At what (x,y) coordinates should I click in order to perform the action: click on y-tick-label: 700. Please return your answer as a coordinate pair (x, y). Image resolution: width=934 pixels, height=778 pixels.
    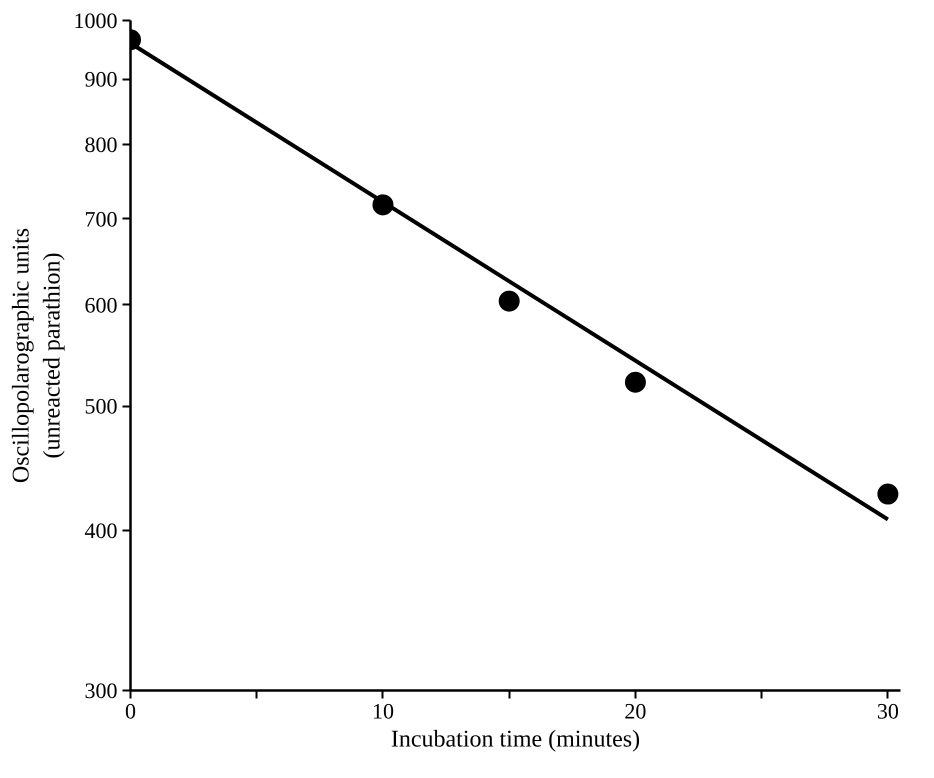
    Looking at the image, I should click on (101, 219).